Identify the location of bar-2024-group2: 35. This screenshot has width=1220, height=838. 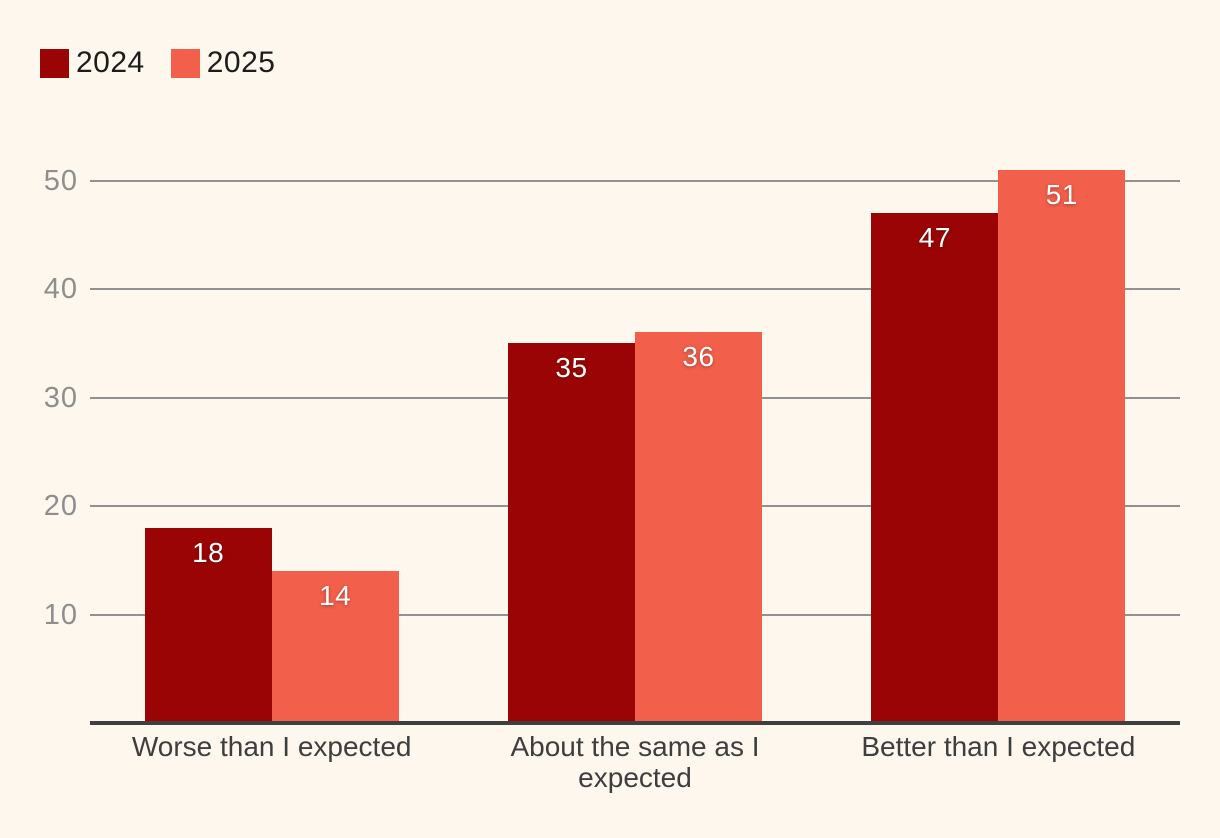
(571, 533).